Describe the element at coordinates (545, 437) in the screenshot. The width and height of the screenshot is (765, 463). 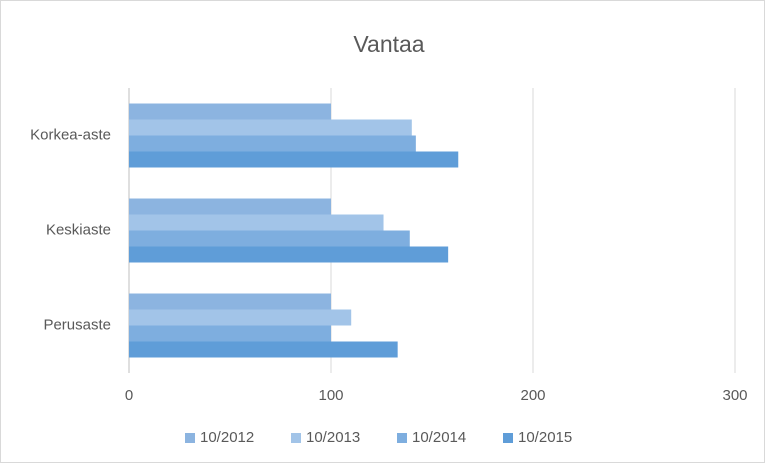
I see `legend-label: 10/2015` at that location.